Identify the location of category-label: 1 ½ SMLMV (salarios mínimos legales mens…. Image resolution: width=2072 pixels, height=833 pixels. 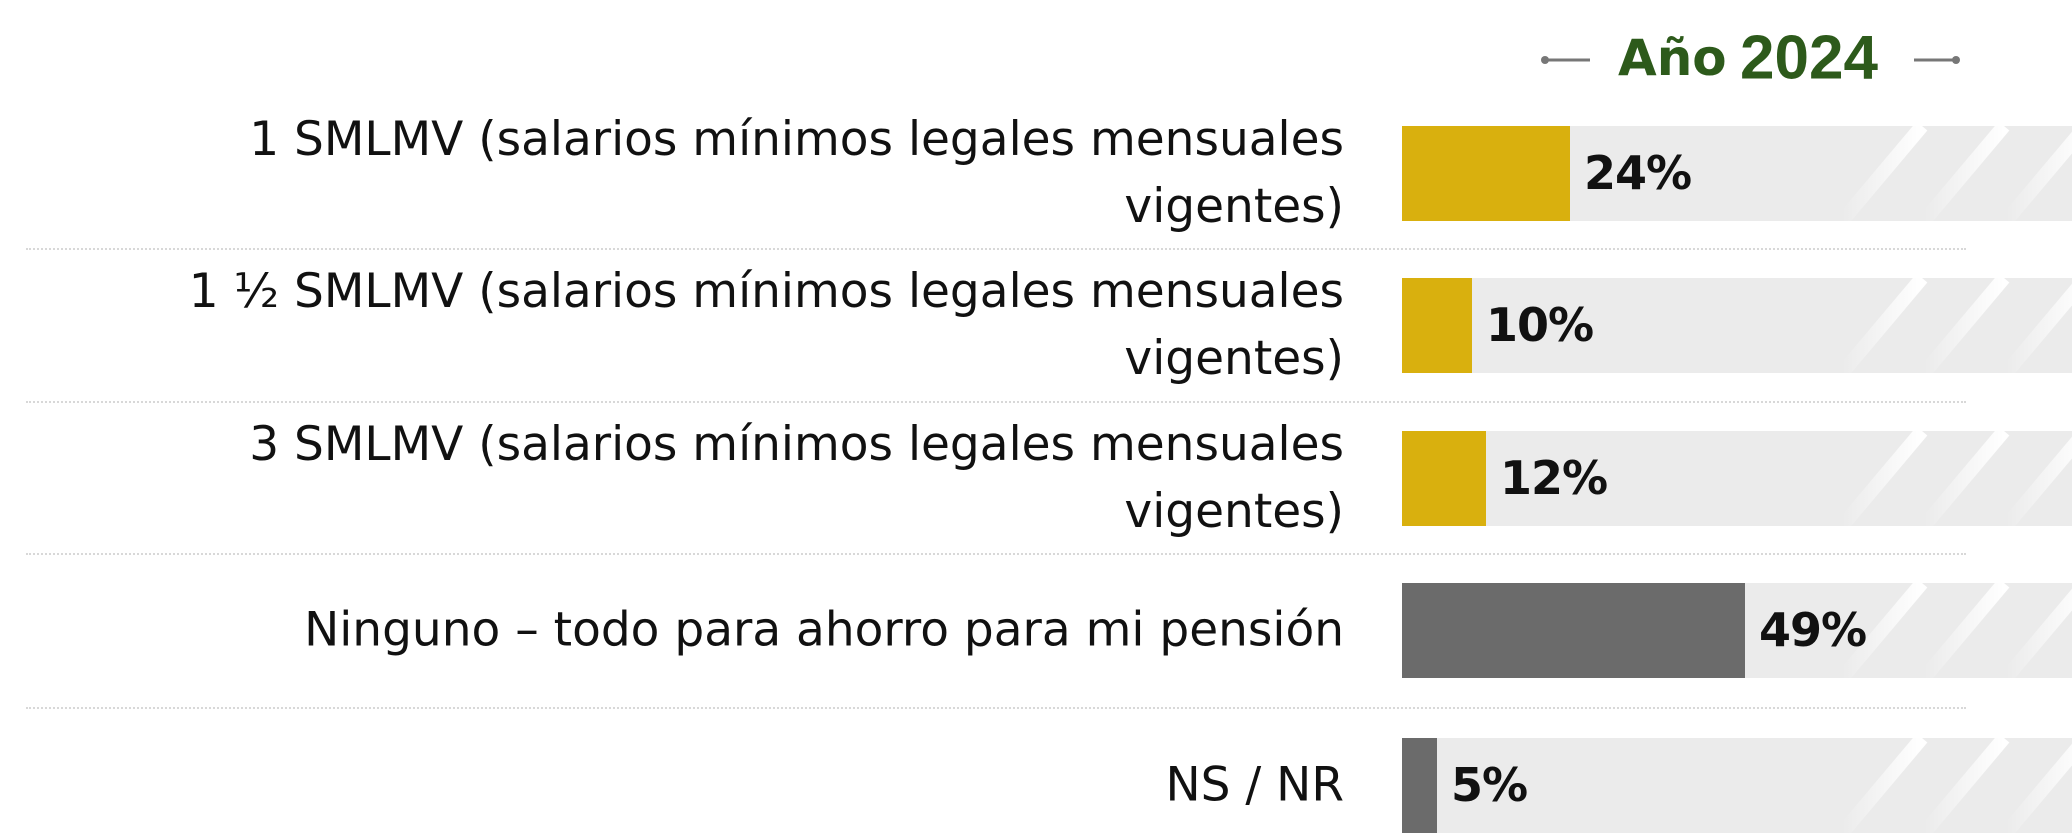
(766, 325).